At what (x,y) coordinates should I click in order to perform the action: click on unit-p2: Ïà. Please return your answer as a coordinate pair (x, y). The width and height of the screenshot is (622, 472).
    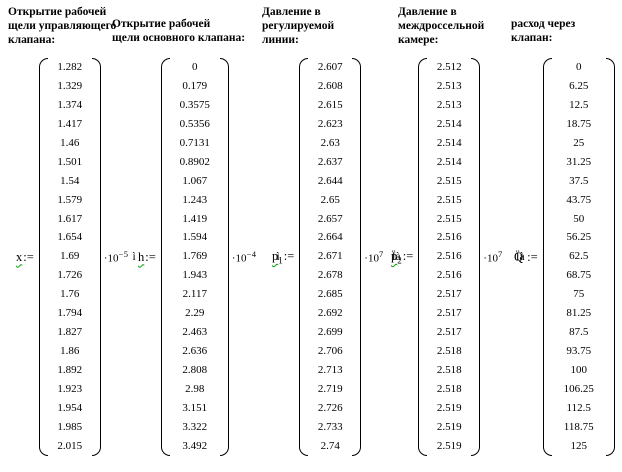
    Looking at the image, I should click on (520, 257).